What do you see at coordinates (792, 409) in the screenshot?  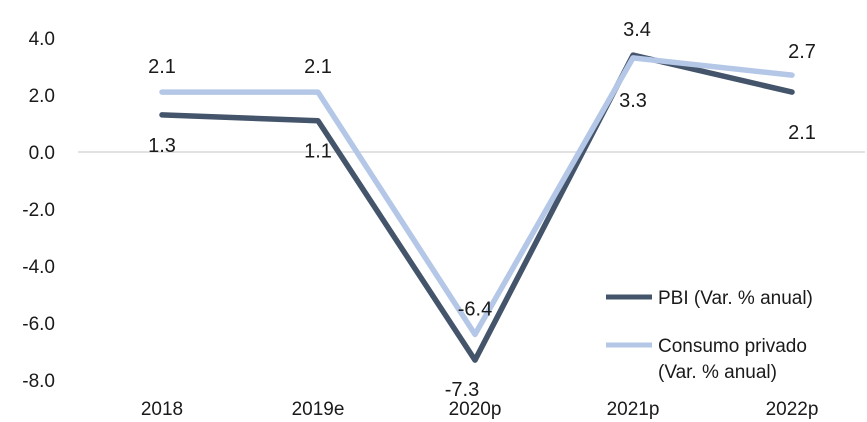 I see `x-tick-label: 2022p` at bounding box center [792, 409].